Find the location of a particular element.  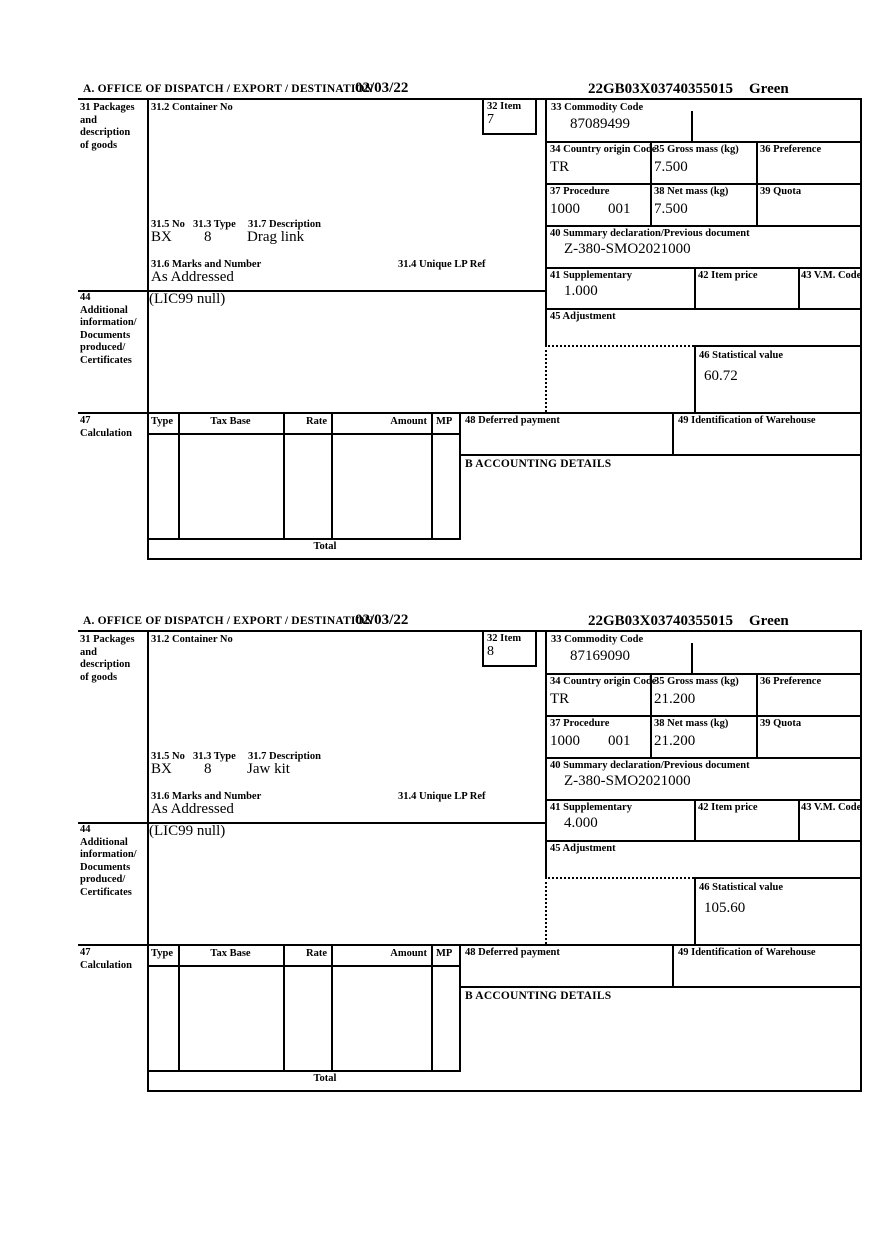

summary-declaration-label: 40 Summary declaration/Previous document is located at coordinates (650, 233).